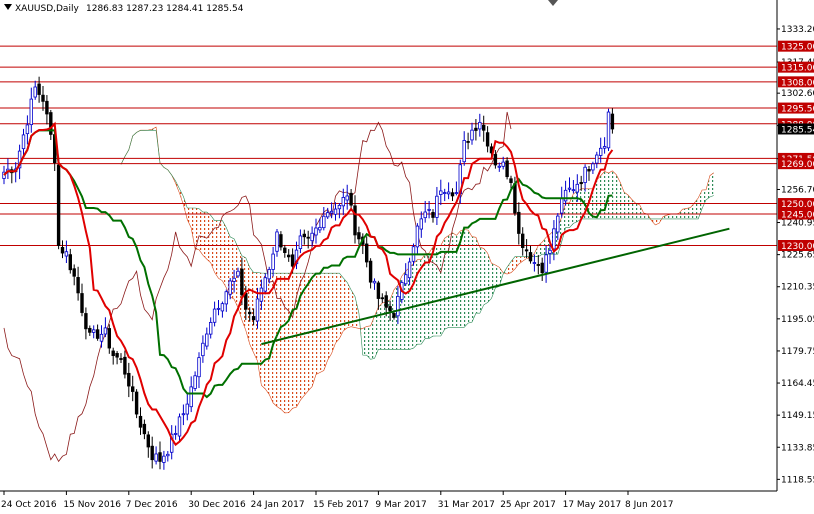 The width and height of the screenshot is (814, 514). What do you see at coordinates (797, 165) in the screenshot?
I see `level-label: 1269.00` at bounding box center [797, 165].